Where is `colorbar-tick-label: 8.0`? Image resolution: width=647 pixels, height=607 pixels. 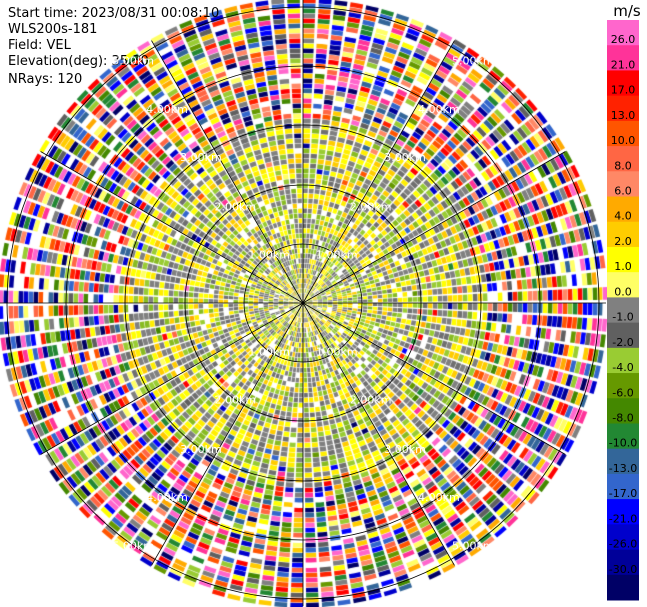 colorbar-tick-label: 8.0 is located at coordinates (623, 165).